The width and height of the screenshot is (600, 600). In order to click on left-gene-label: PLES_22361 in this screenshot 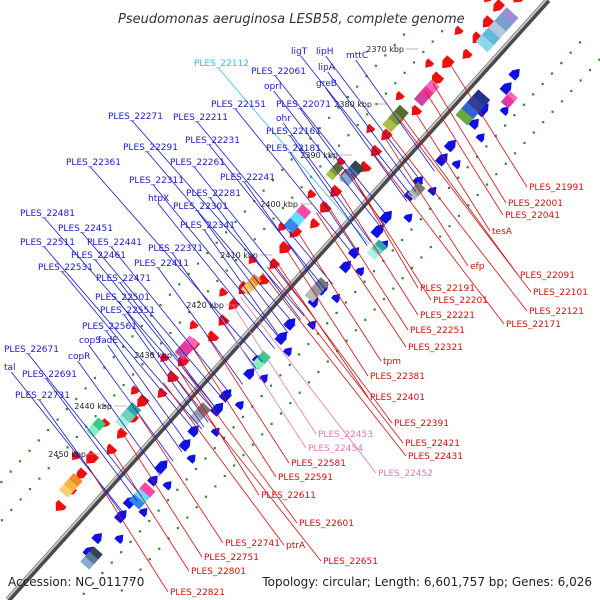, I will do `click(93, 163)`.